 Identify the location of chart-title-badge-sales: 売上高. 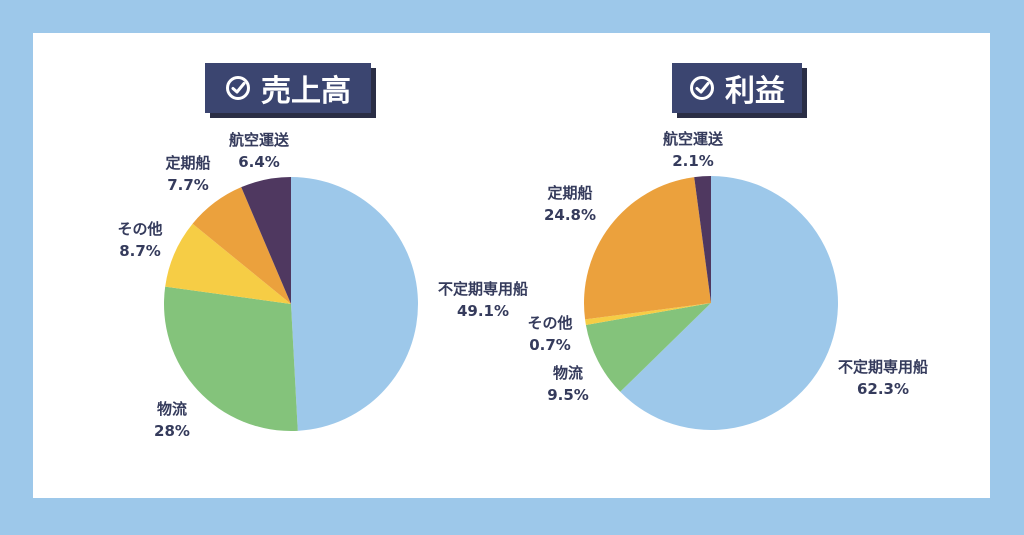
(288, 88).